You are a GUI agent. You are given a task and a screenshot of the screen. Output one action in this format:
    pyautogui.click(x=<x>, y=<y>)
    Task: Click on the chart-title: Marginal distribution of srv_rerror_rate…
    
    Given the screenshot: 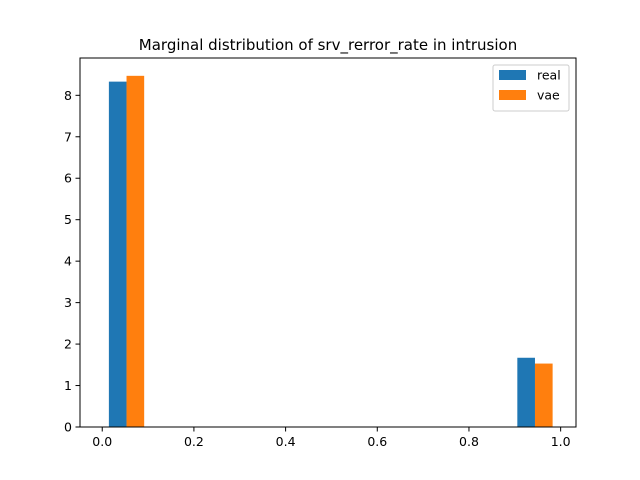 What is the action you would take?
    pyautogui.click(x=328, y=45)
    